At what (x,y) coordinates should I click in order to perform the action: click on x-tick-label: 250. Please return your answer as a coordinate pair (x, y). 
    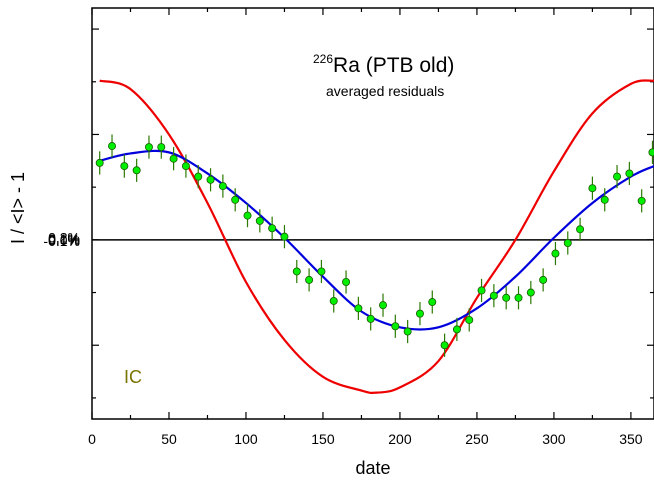
    Looking at the image, I should click on (477, 439).